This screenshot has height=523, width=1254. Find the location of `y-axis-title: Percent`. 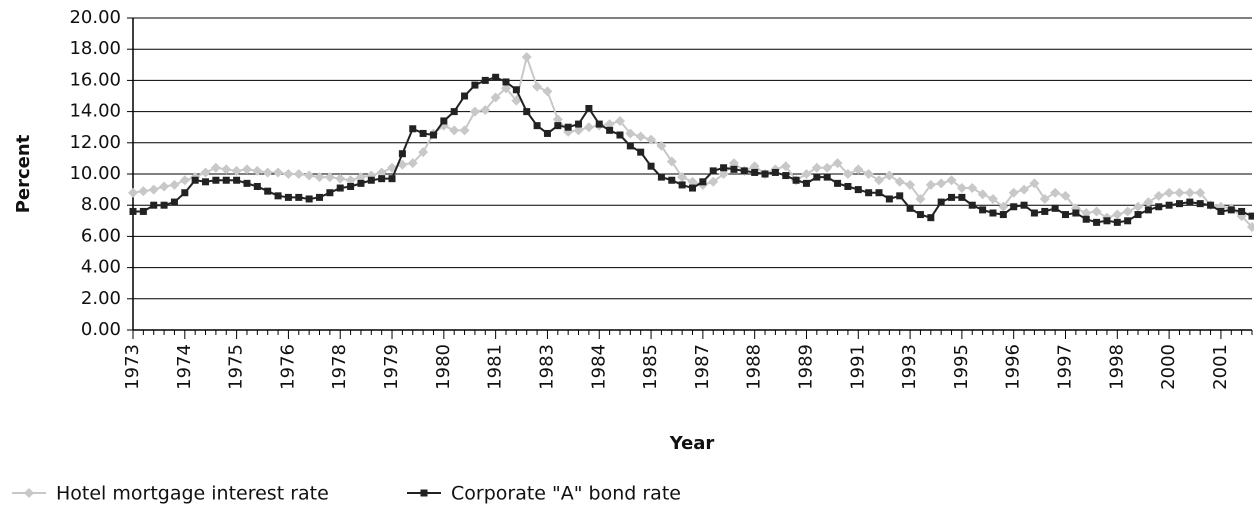

y-axis-title: Percent is located at coordinates (23, 173).